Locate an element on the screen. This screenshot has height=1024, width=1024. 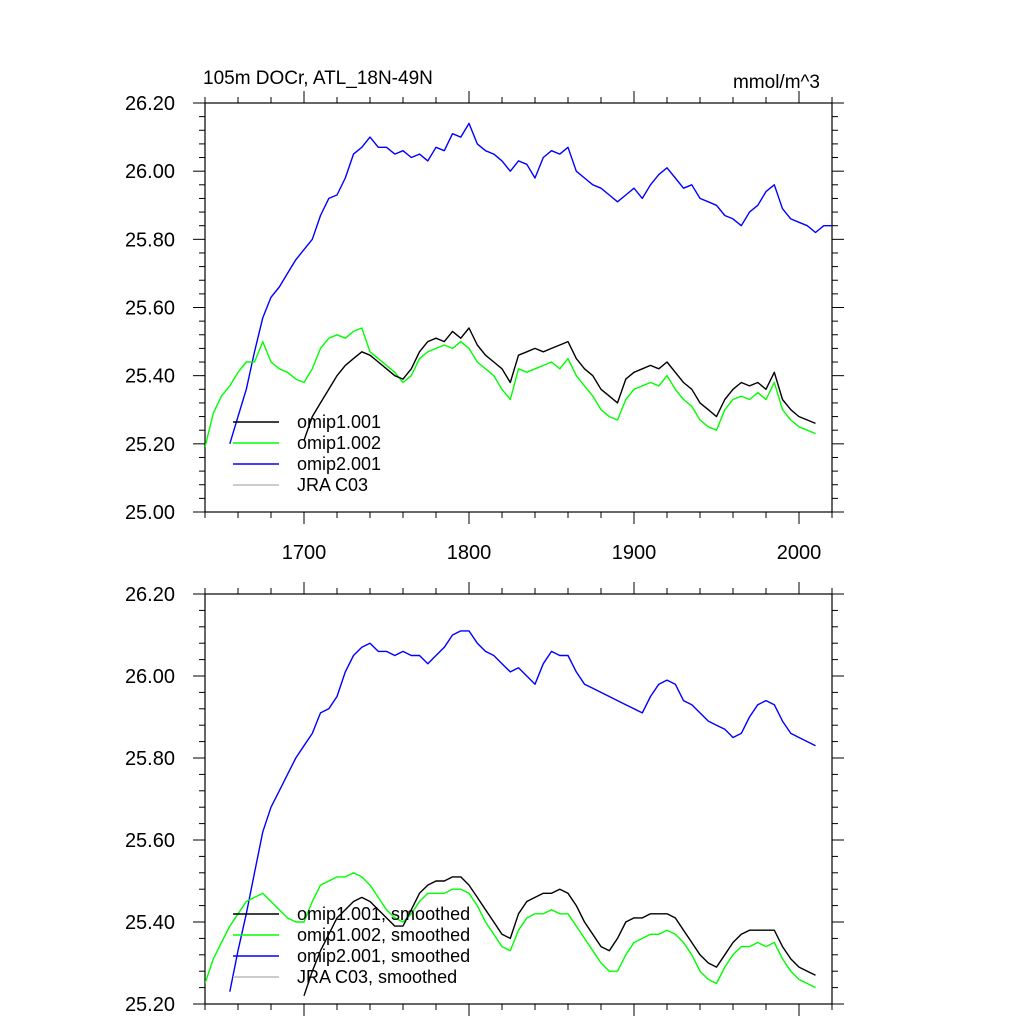
legend-label: JRA C03 is located at coordinates (332, 485).